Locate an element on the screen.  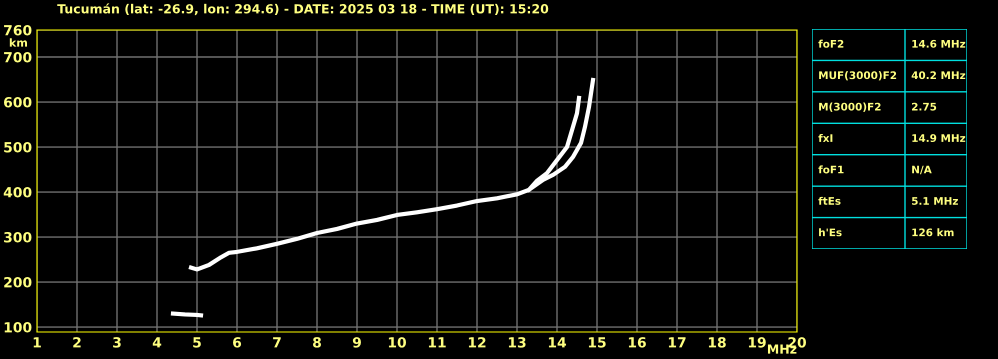
text: 40.2 MHz is located at coordinates (939, 75).